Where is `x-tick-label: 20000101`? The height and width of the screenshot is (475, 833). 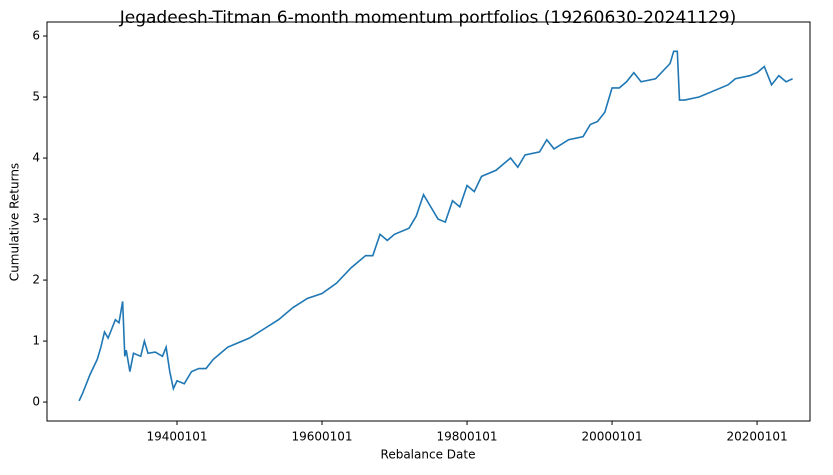 x-tick-label: 20000101 is located at coordinates (612, 437).